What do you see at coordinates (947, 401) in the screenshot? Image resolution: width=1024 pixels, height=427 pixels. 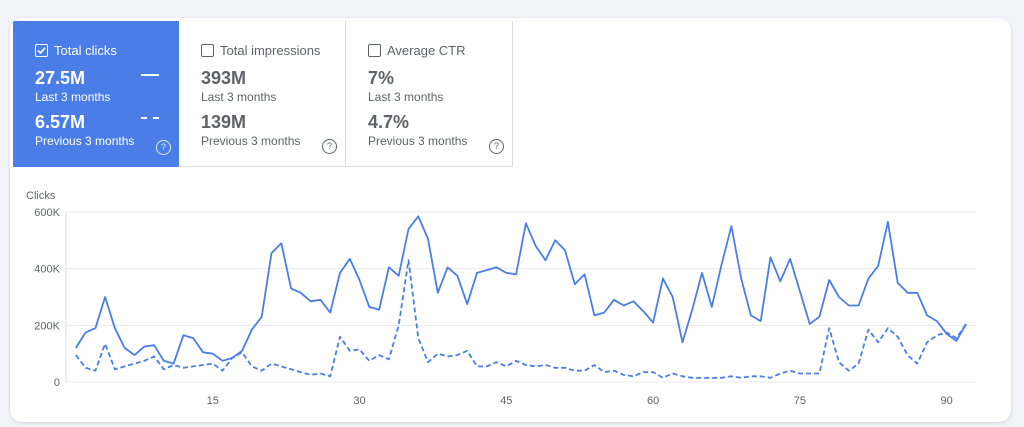 I see `x-tick-label: 90` at bounding box center [947, 401].